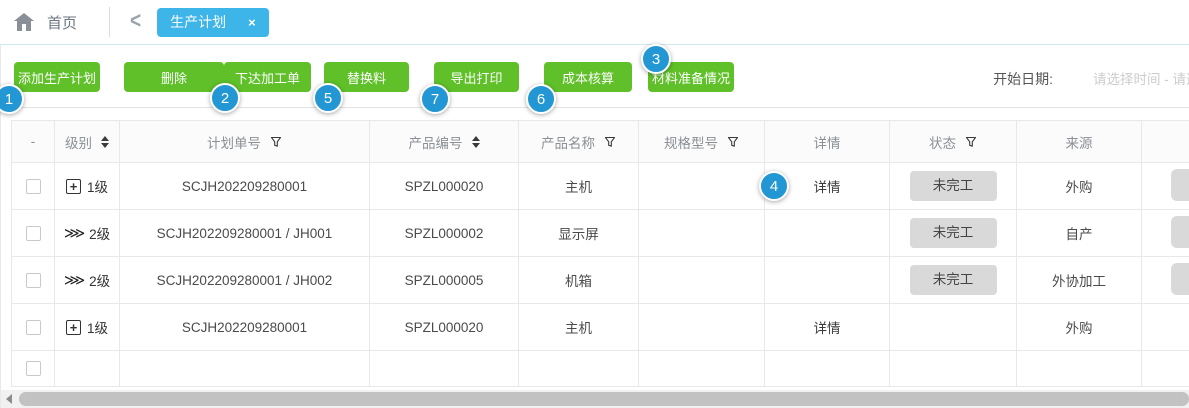 The height and width of the screenshot is (408, 1189). What do you see at coordinates (244, 368) in the screenshot?
I see `plan-no-cell` at bounding box center [244, 368].